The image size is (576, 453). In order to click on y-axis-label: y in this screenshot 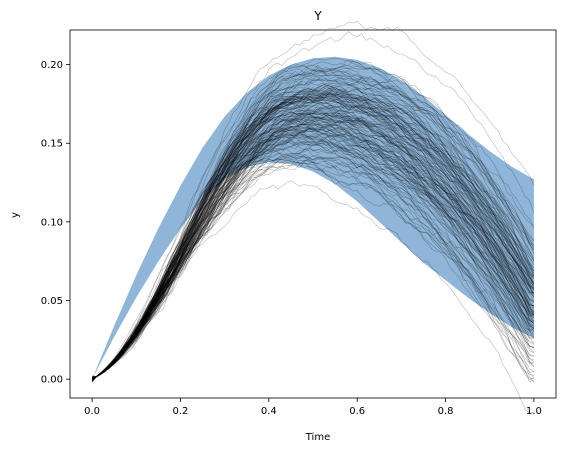, I will do `click(15, 215)`.